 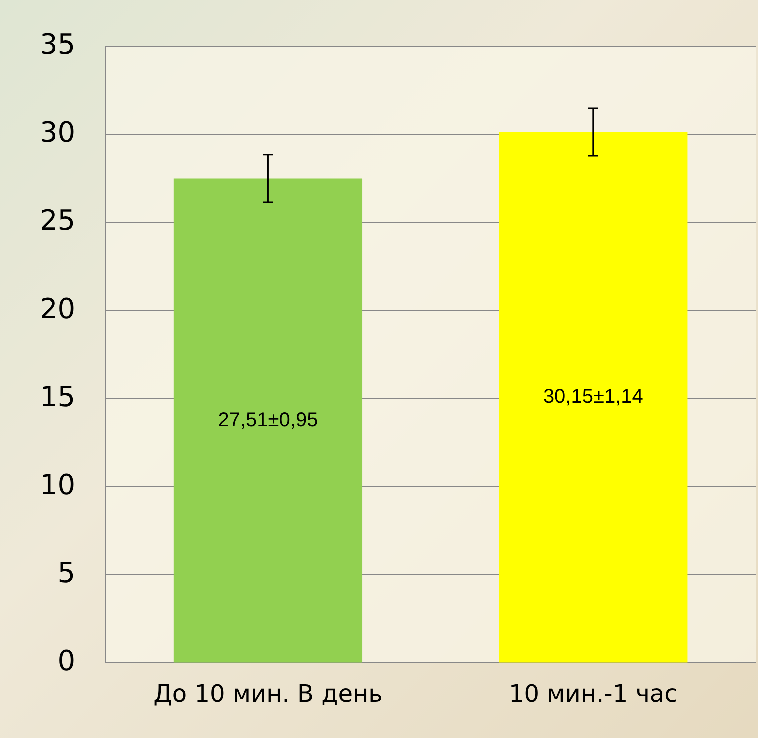 What do you see at coordinates (593, 694) in the screenshot?
I see `x-tick-label: 10 мин.-1 час` at bounding box center [593, 694].